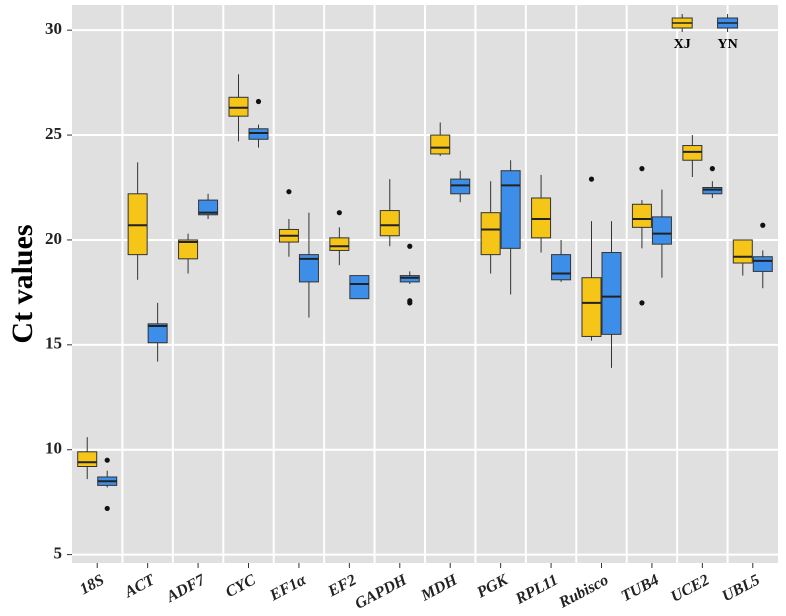 This screenshot has height=616, width=786. I want to click on y-tick-label: 20, so click(53, 238).